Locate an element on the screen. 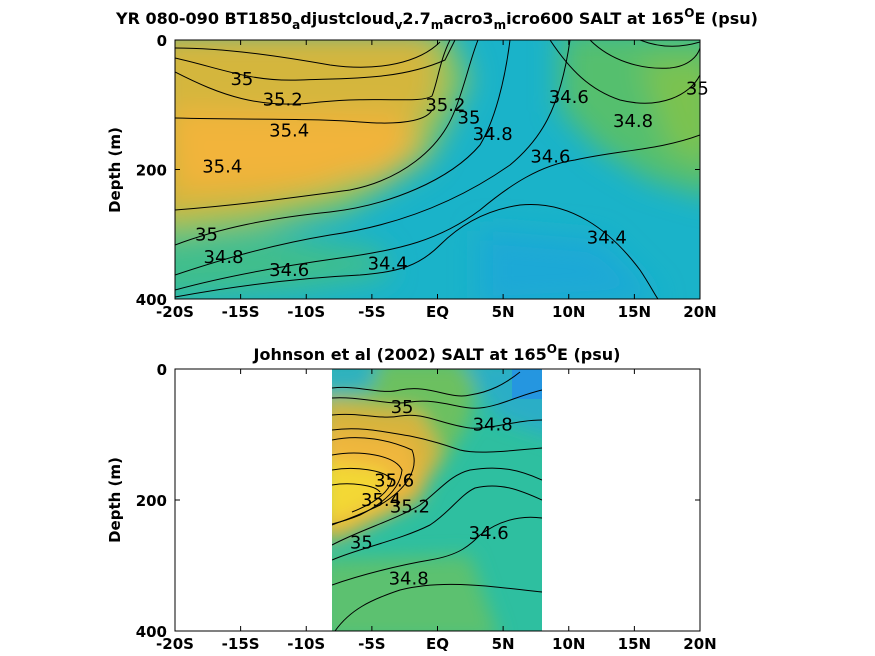 This screenshot has width=875, height=656. top-y-tick-labels: 0 200 400 is located at coordinates (151, 170).